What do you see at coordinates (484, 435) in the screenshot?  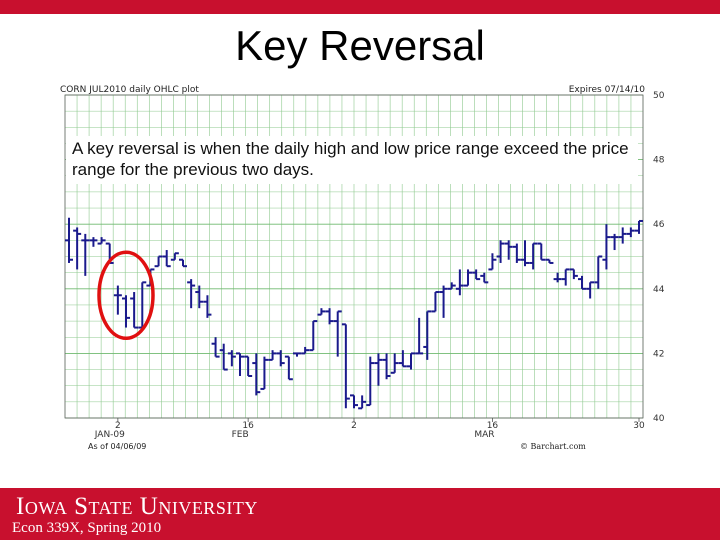 I see `x-tick-month-label: MAR` at bounding box center [484, 435].